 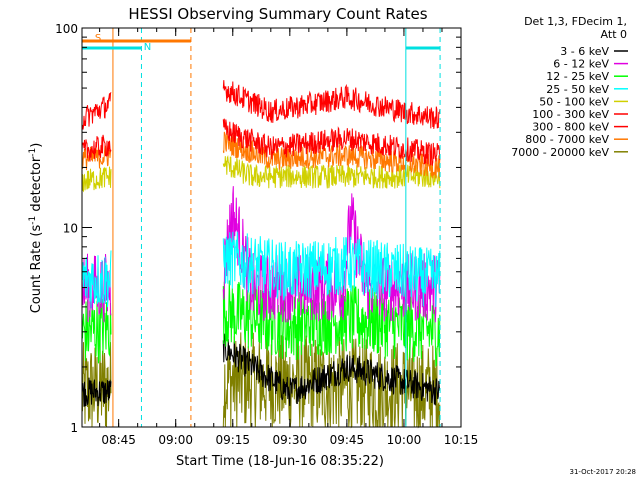 I want to click on y-tick-label: 10, so click(x=70, y=229).